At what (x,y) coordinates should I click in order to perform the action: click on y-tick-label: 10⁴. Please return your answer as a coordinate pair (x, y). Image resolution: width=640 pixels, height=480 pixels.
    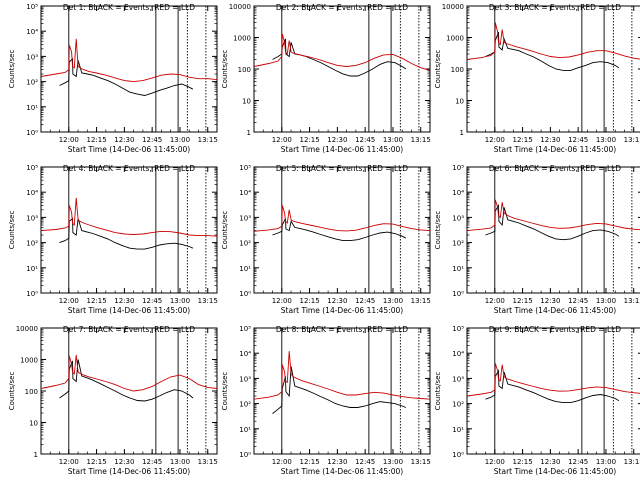
    Looking at the image, I should click on (32, 193).